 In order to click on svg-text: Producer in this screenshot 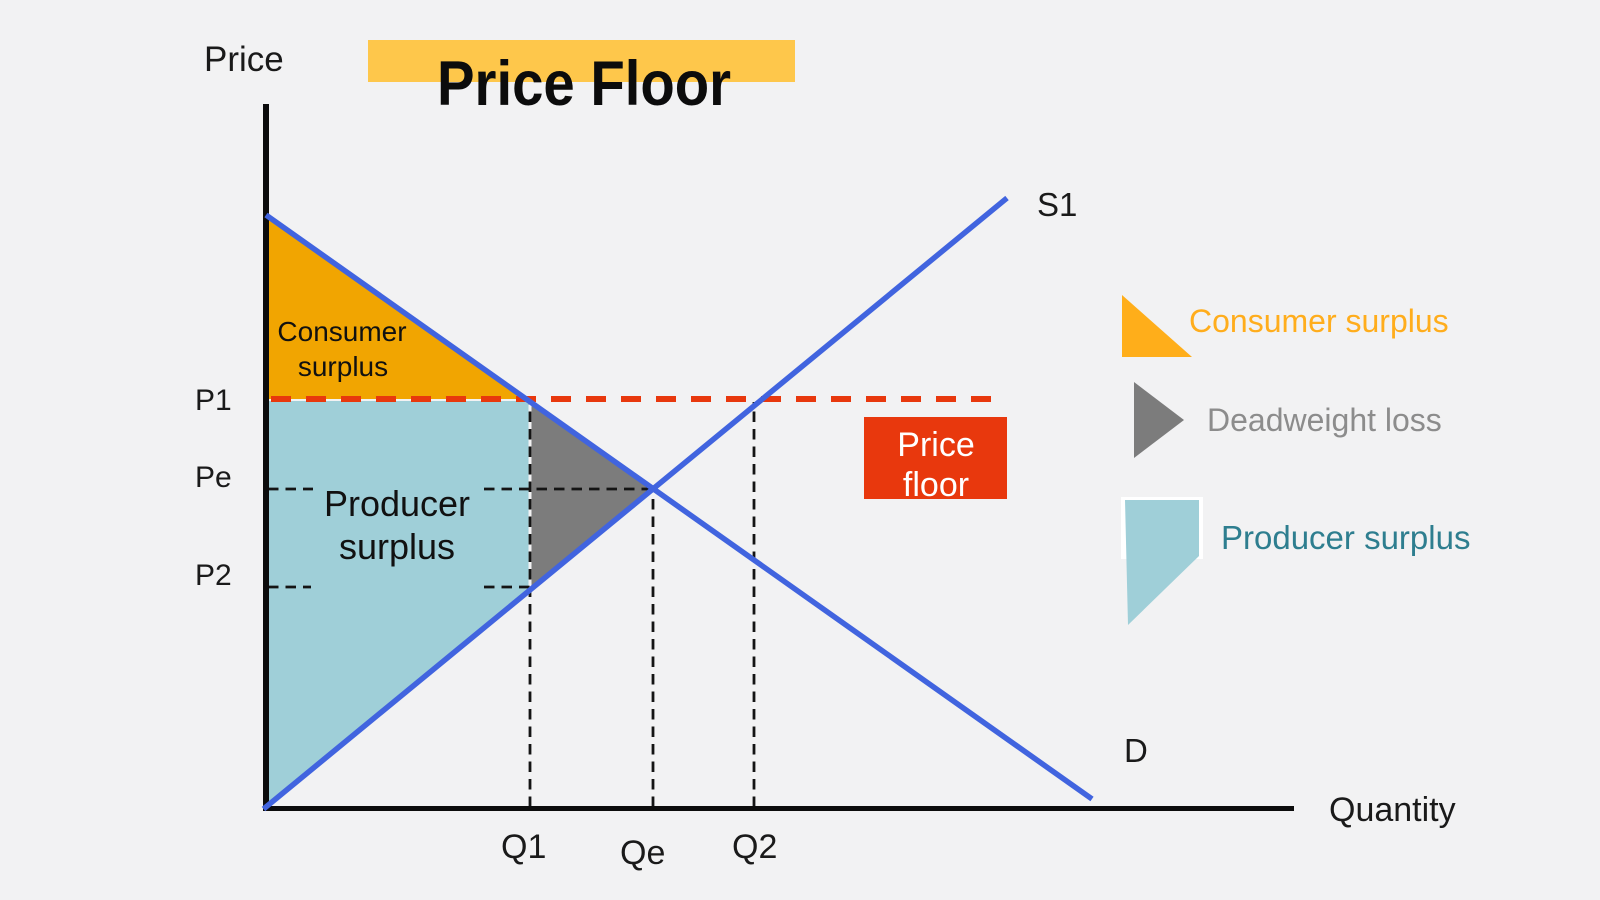, I will do `click(397, 503)`.